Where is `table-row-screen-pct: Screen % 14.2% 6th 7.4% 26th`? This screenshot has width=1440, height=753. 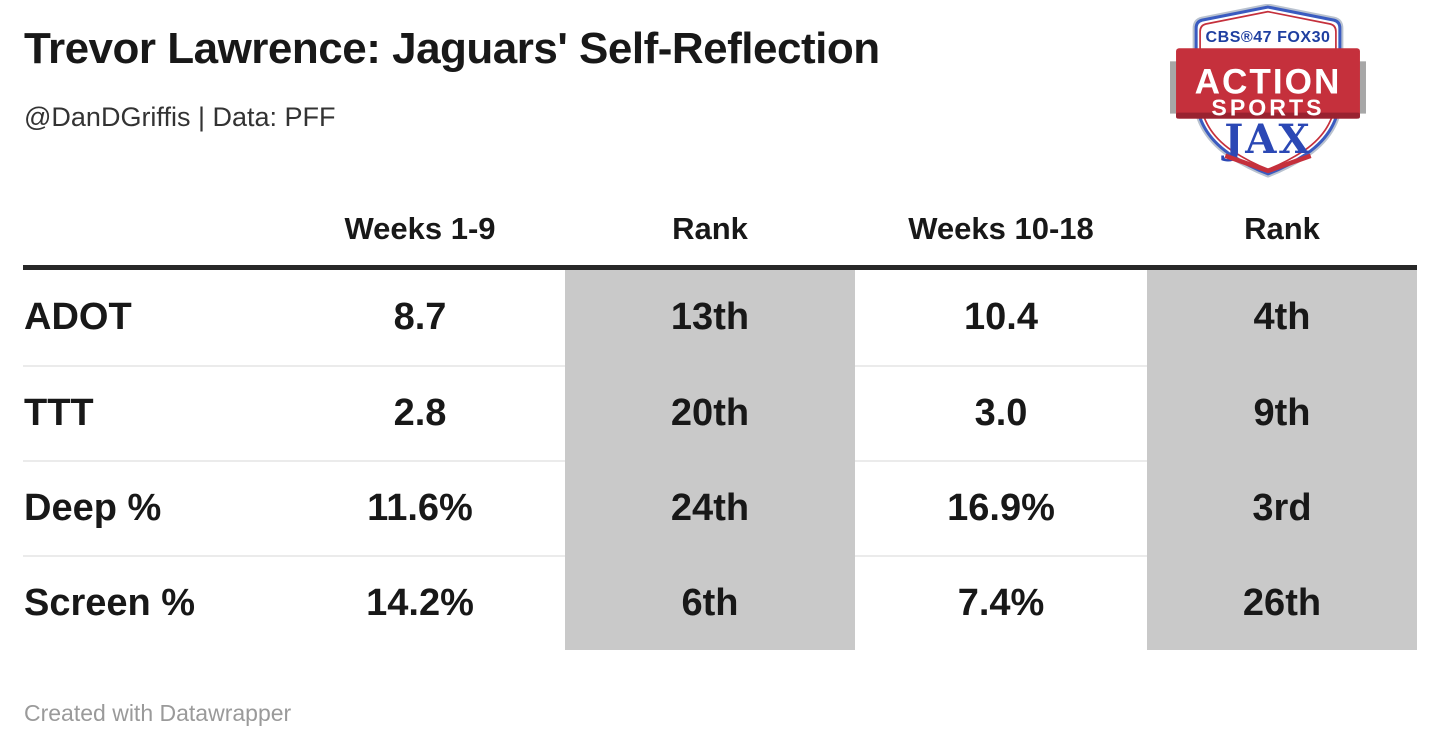 table-row-screen-pct: Screen % 14.2% 6th 7.4% 26th is located at coordinates (720, 602).